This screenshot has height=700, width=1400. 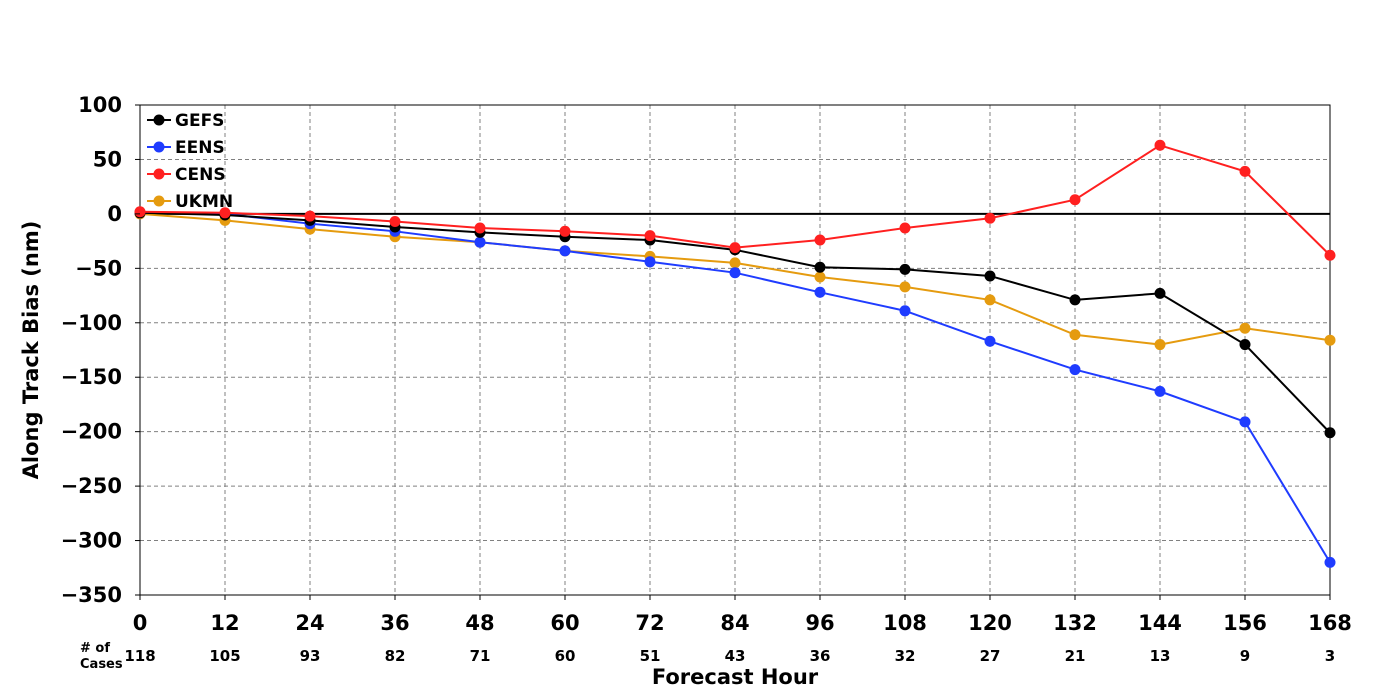 What do you see at coordinates (1330, 623) in the screenshot?
I see `x-tick-label: 168` at bounding box center [1330, 623].